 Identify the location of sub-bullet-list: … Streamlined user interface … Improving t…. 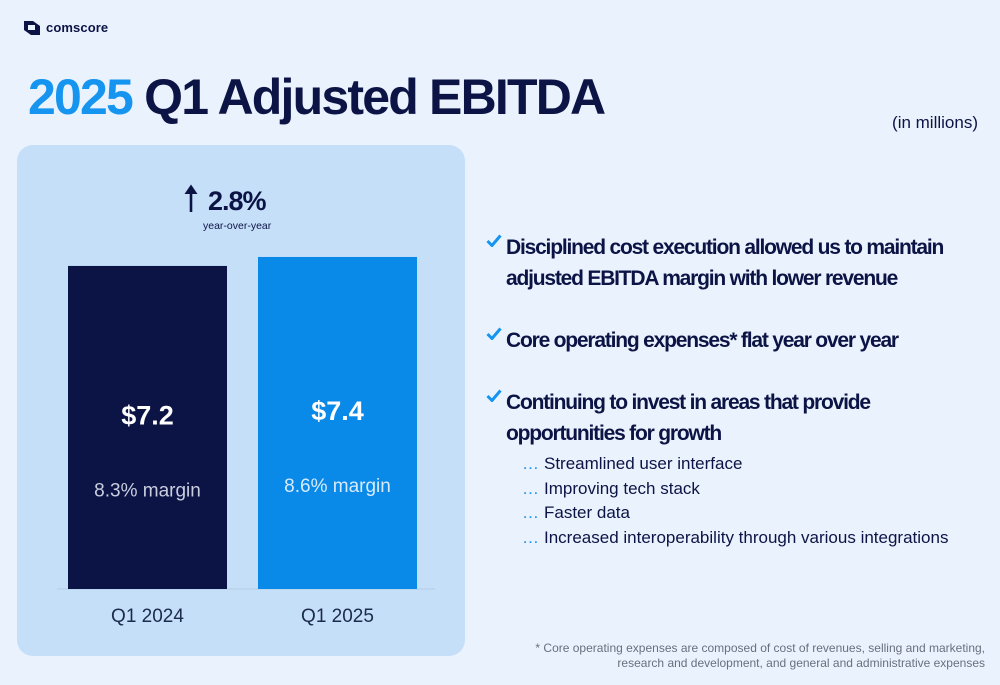
(754, 501).